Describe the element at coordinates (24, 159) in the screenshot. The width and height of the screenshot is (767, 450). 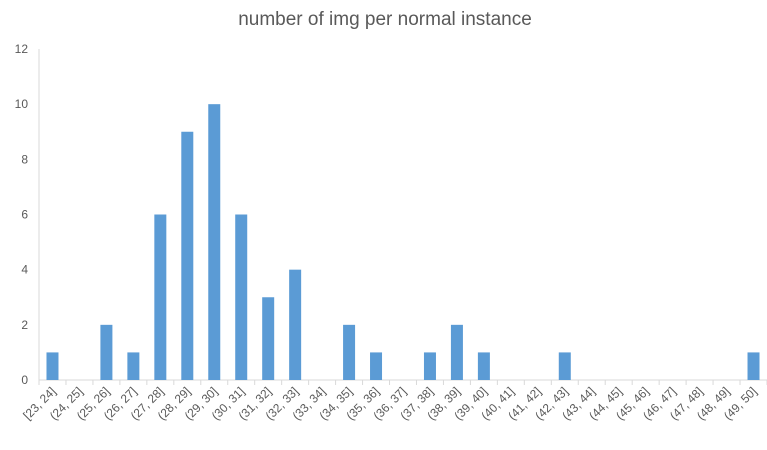
I see `y-tick-label: 8` at that location.